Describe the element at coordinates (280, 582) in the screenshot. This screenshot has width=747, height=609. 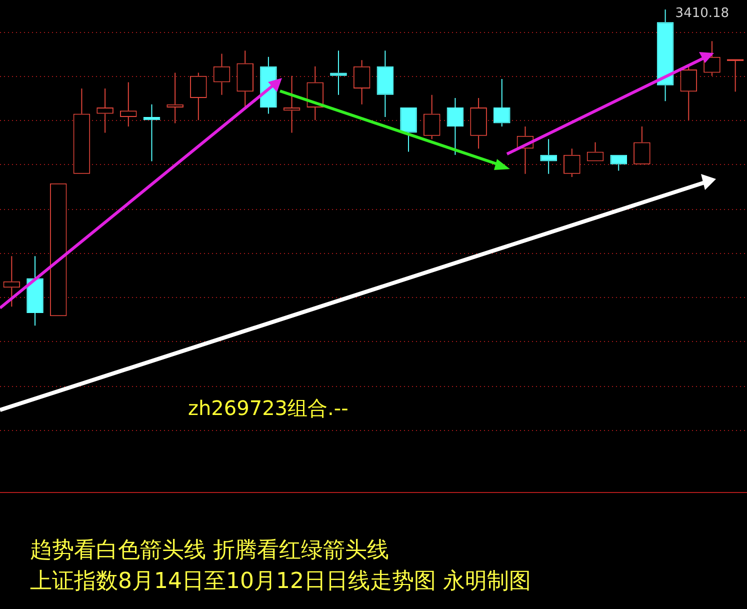
I see `text: 上证指数8月14日至10月12日日线走势图 永明制图` at that location.